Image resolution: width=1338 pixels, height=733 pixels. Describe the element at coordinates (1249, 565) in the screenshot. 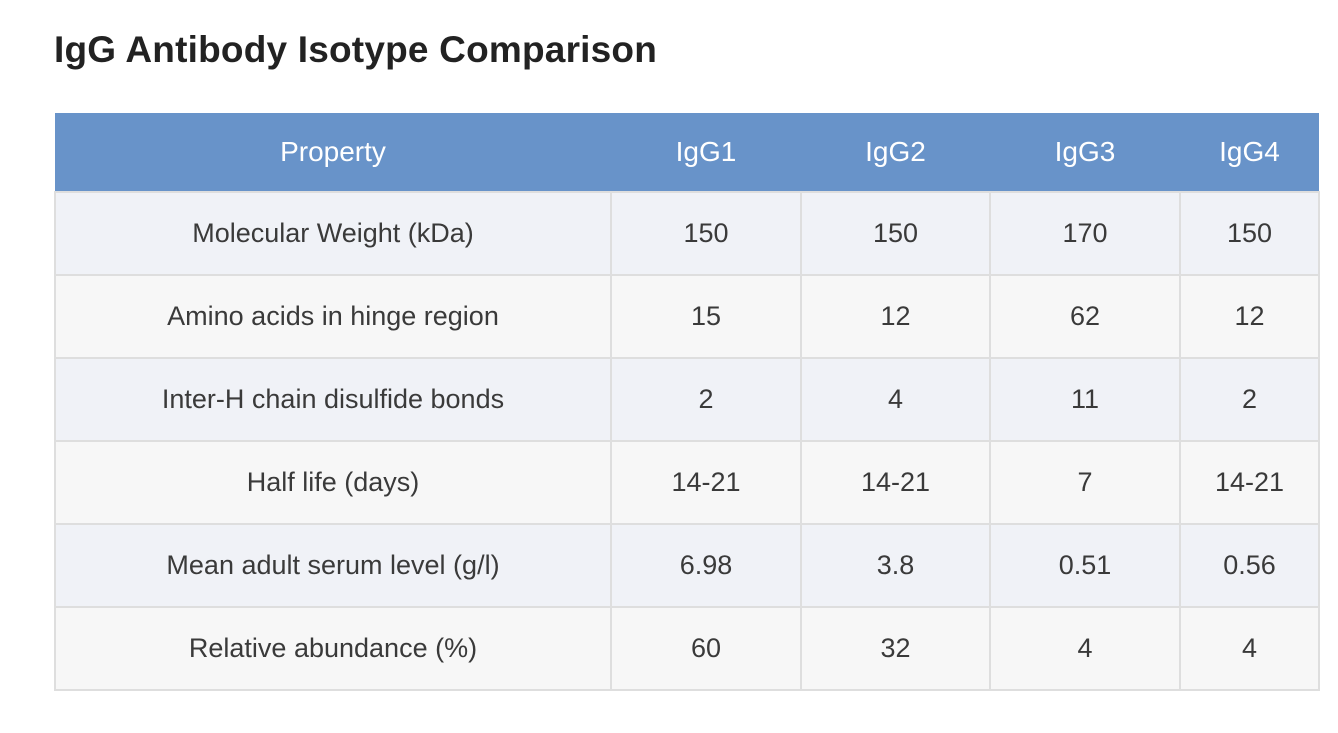

I see `value-cell-igg4: 0.56` at that location.